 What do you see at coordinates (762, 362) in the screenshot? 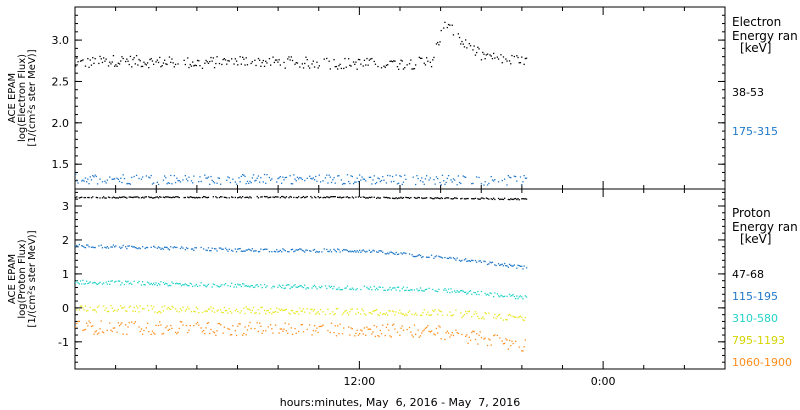
I see `legend-entry: 1060-1900` at bounding box center [762, 362].